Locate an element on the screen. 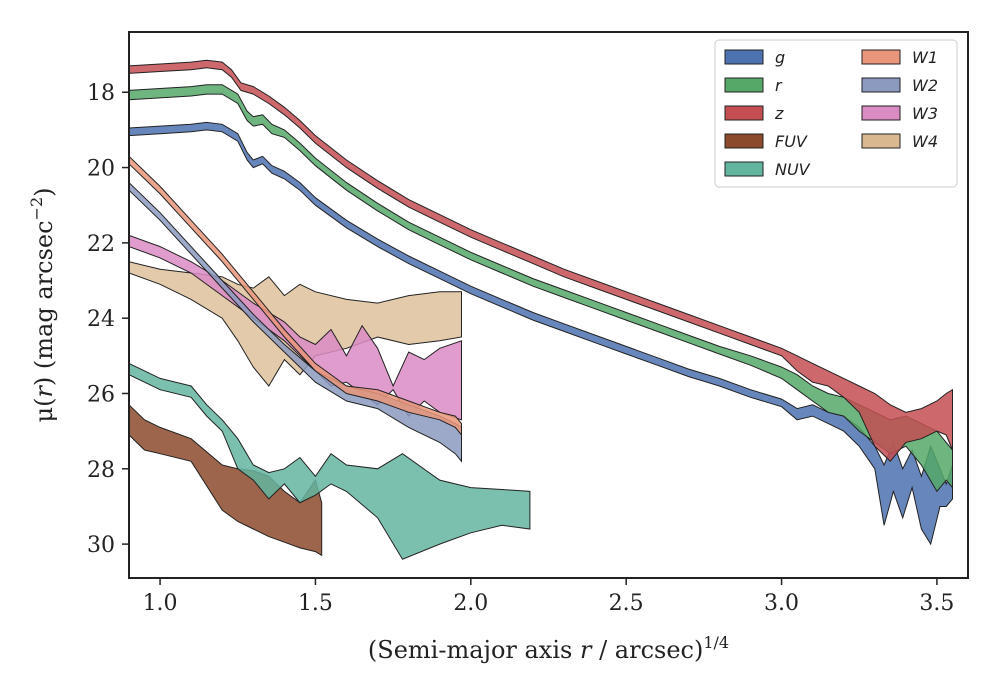 Image resolution: width=1000 pixels, height=700 pixels. legend-entry-w1: W1 is located at coordinates (899, 57).